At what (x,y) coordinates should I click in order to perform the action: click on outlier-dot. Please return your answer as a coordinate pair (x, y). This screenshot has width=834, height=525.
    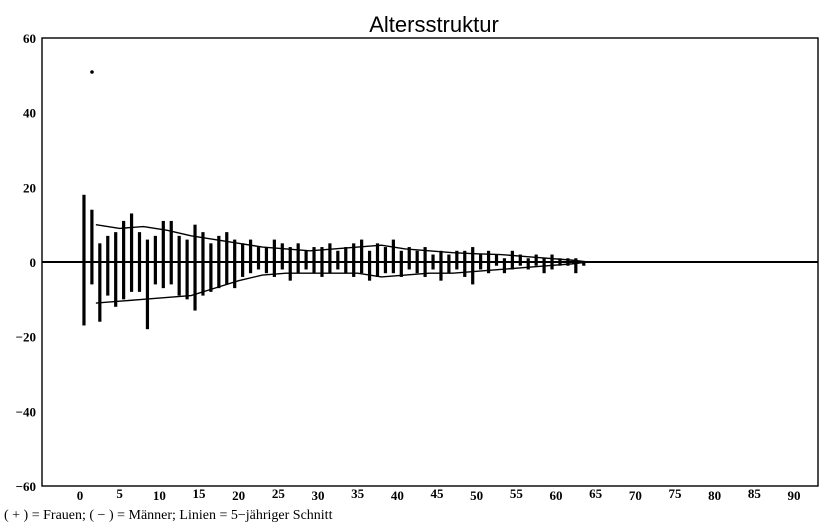
    Looking at the image, I should click on (92, 72).